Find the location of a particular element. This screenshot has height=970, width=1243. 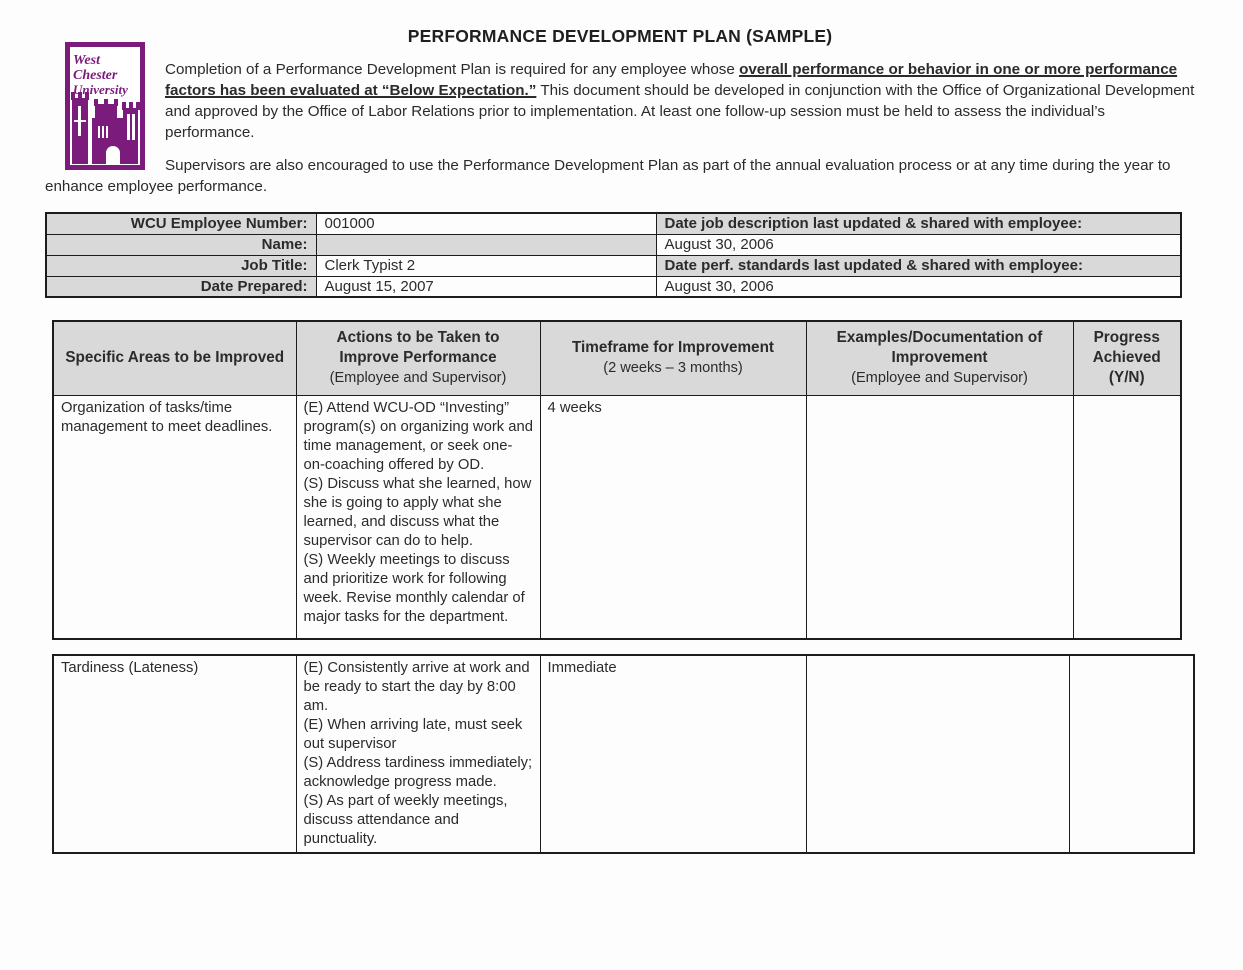

university-logo-image: West Chester University is located at coordinates (105, 106).